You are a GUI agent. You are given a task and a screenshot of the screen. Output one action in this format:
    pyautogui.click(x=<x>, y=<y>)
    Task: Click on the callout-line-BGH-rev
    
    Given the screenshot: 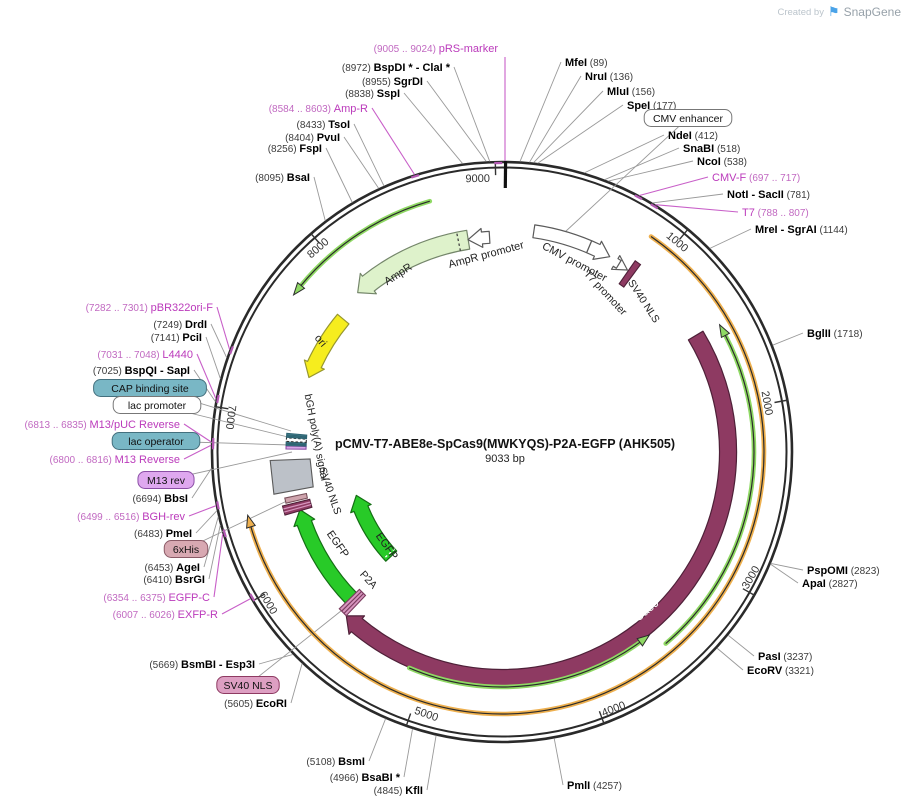 What is the action you would take?
    pyautogui.click(x=202, y=511)
    